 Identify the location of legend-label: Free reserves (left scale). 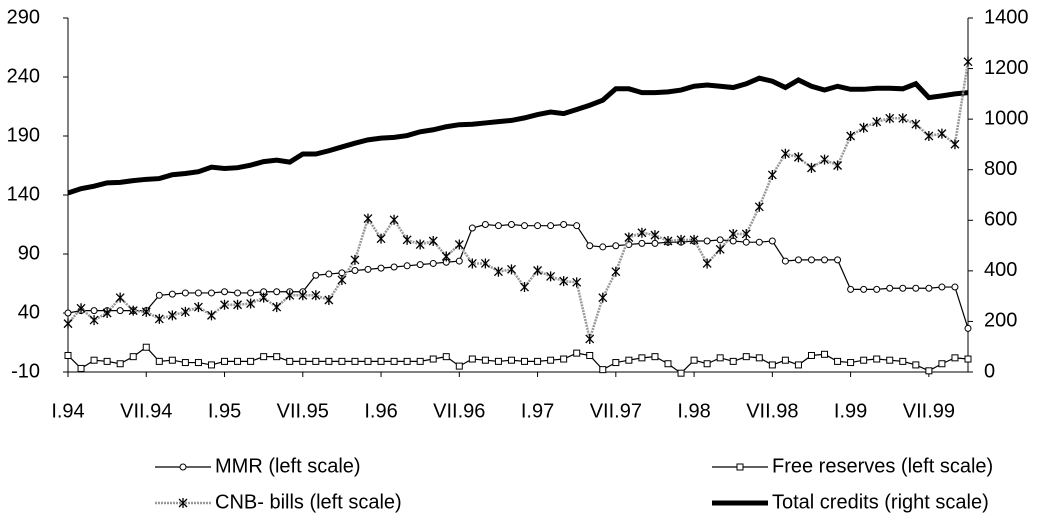
(882, 466).